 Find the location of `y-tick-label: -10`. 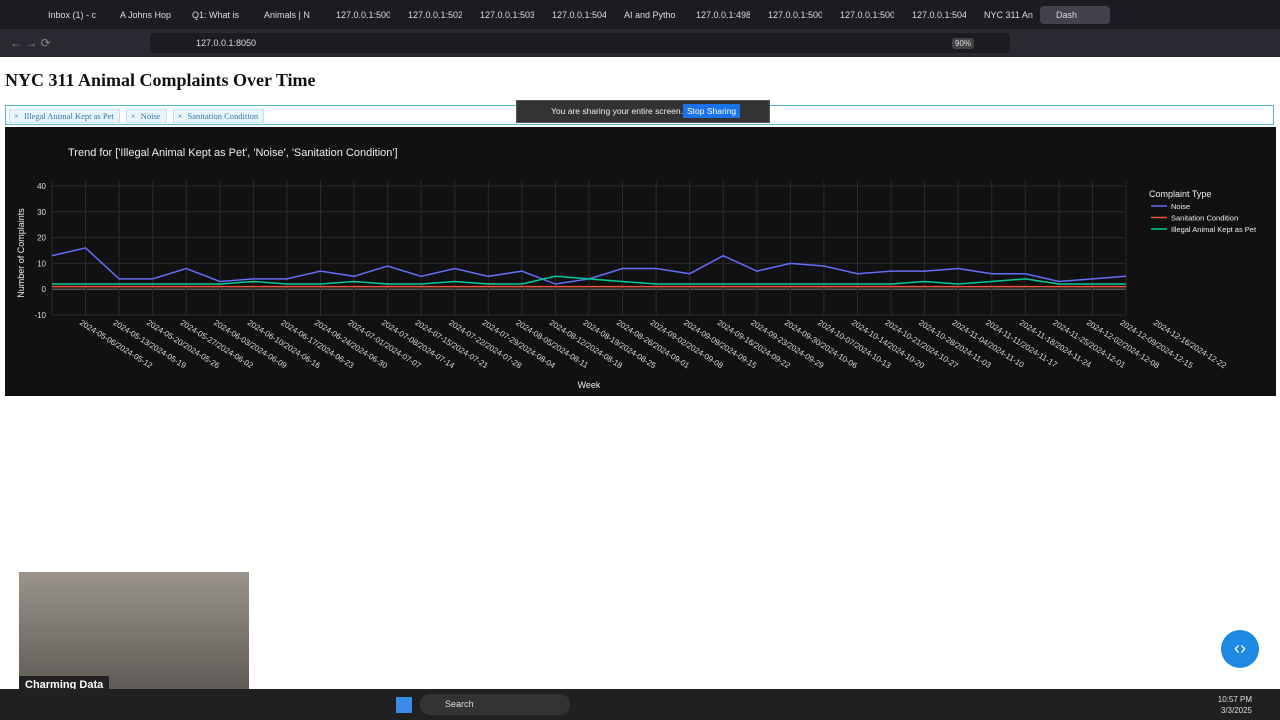

y-tick-label: -10 is located at coordinates (40, 315).